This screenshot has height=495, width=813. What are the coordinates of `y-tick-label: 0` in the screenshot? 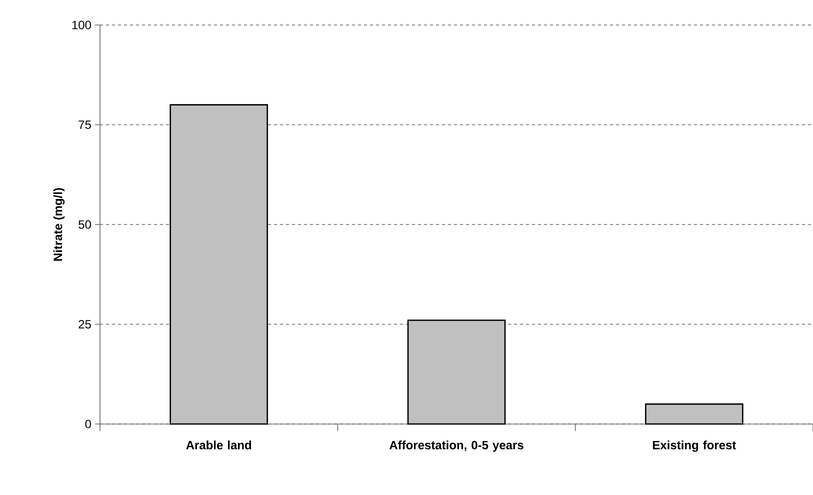 It's located at (88, 424).